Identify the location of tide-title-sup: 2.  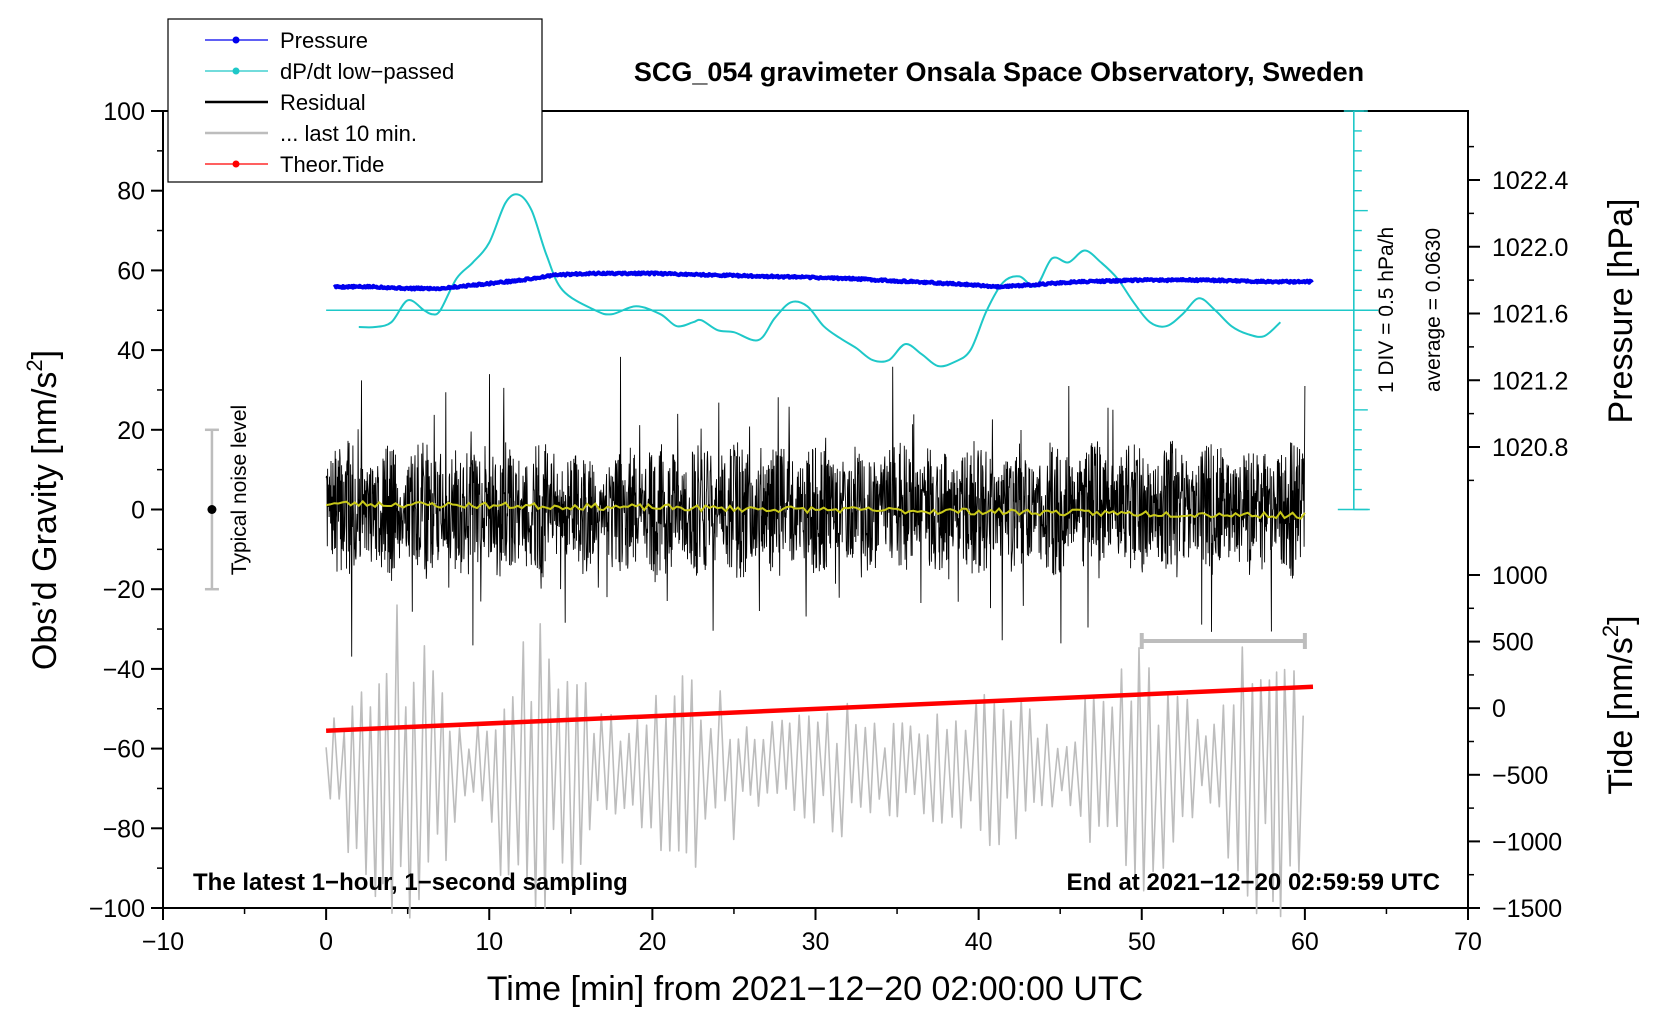
(1610, 631).